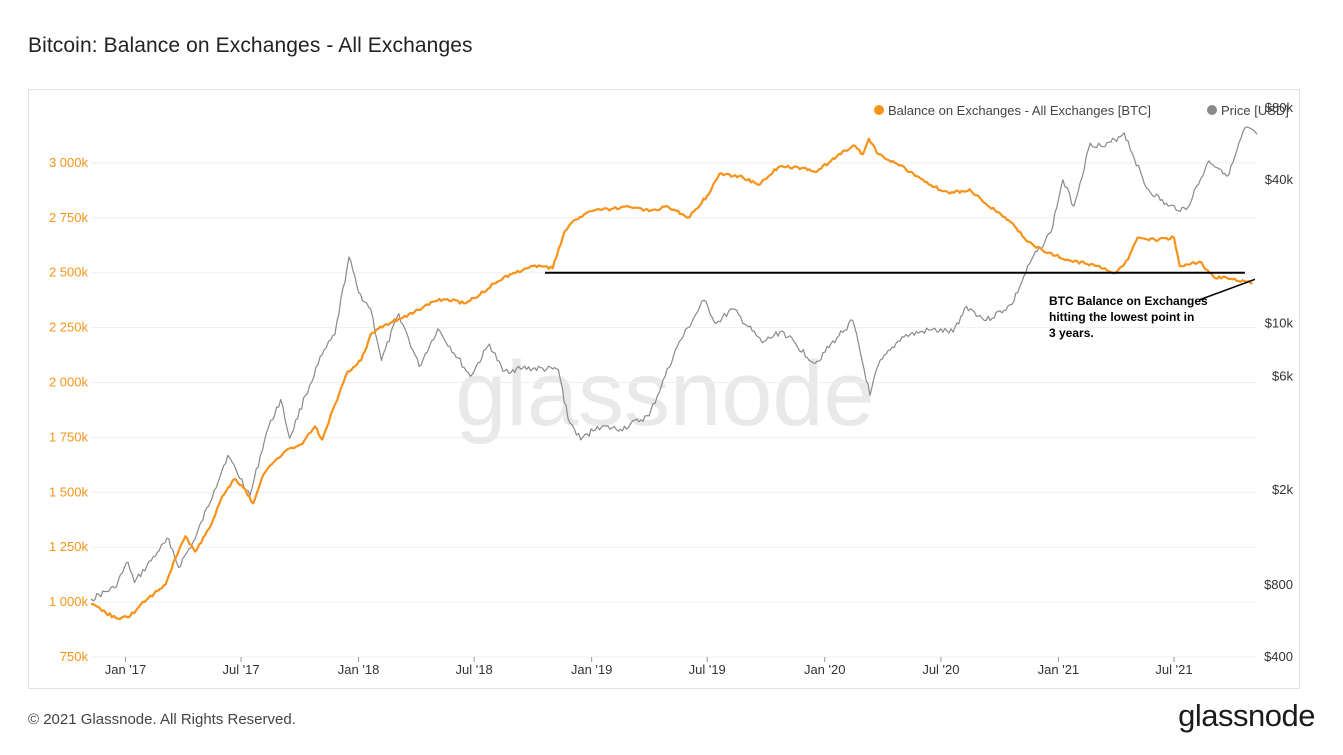 The image size is (1343, 755). I want to click on y-right-tick-label: $800, so click(1278, 584).